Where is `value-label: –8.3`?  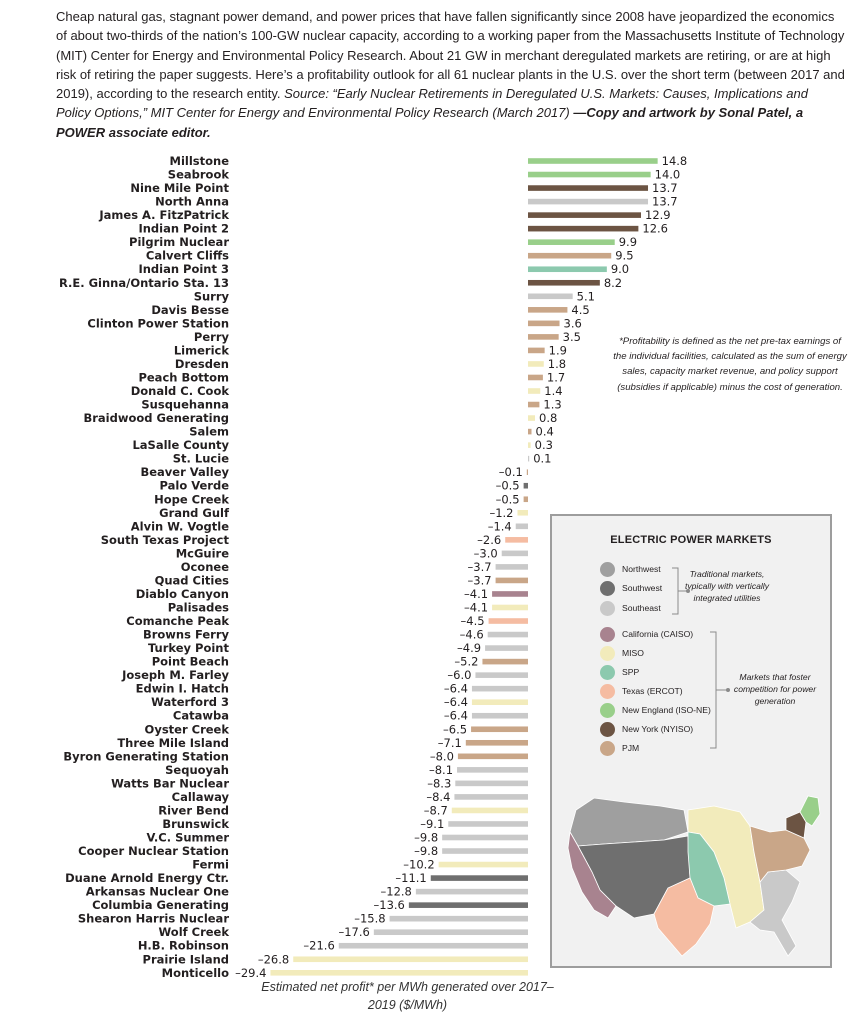 value-label: –8.3 is located at coordinates (439, 783).